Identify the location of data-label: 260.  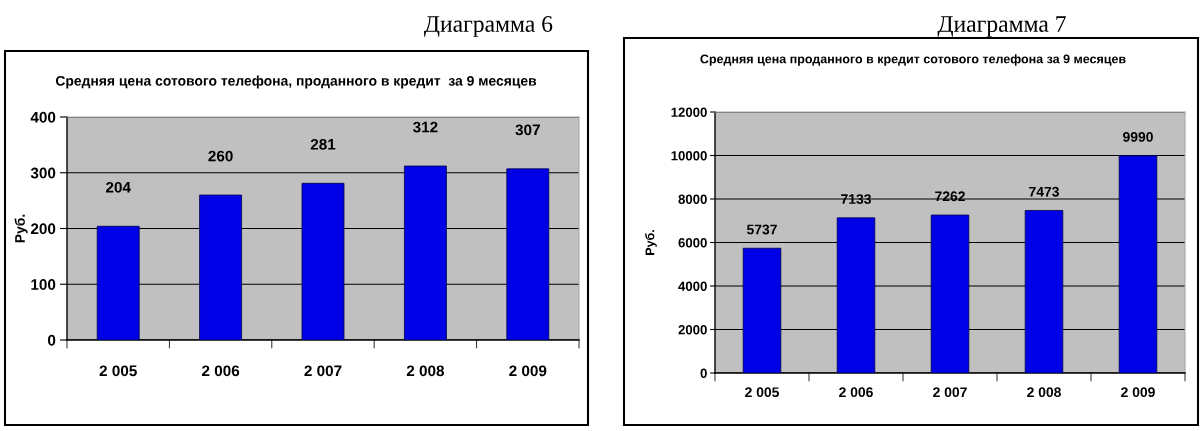
(220, 156).